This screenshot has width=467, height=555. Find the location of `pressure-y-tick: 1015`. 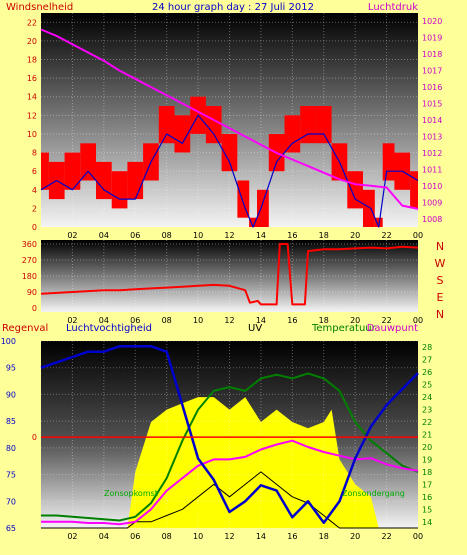

pressure-y-tick: 1015 is located at coordinates (432, 104).